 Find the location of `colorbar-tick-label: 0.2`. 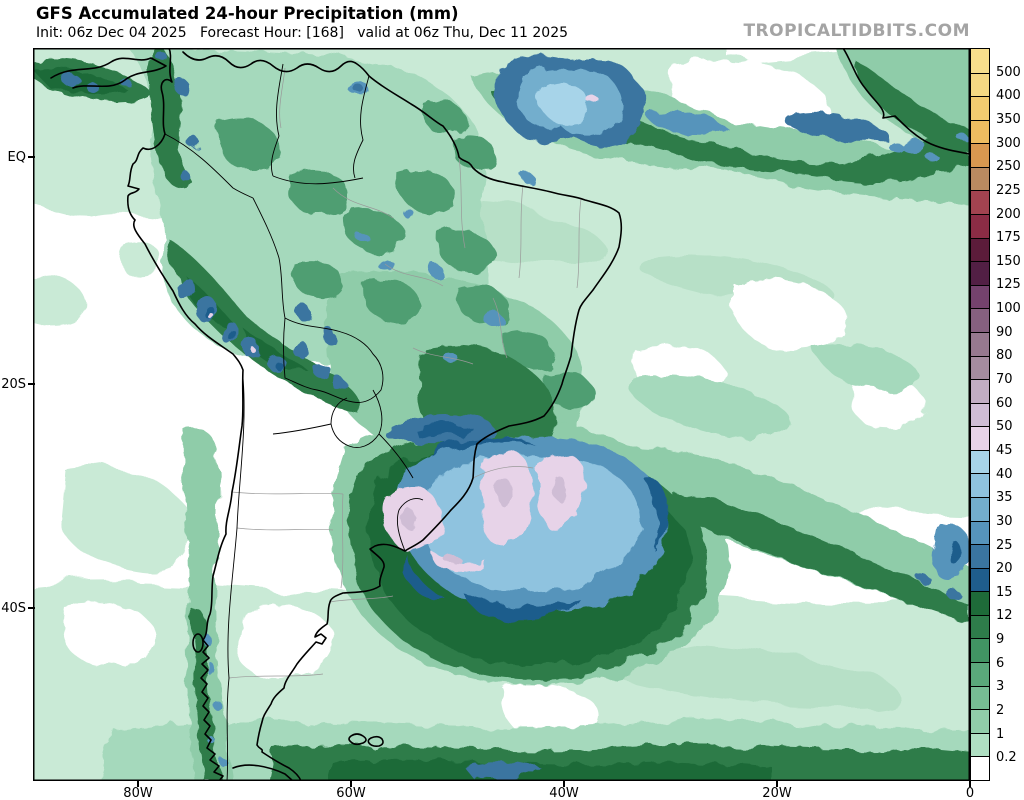

colorbar-tick-label: 0.2 is located at coordinates (1006, 758).